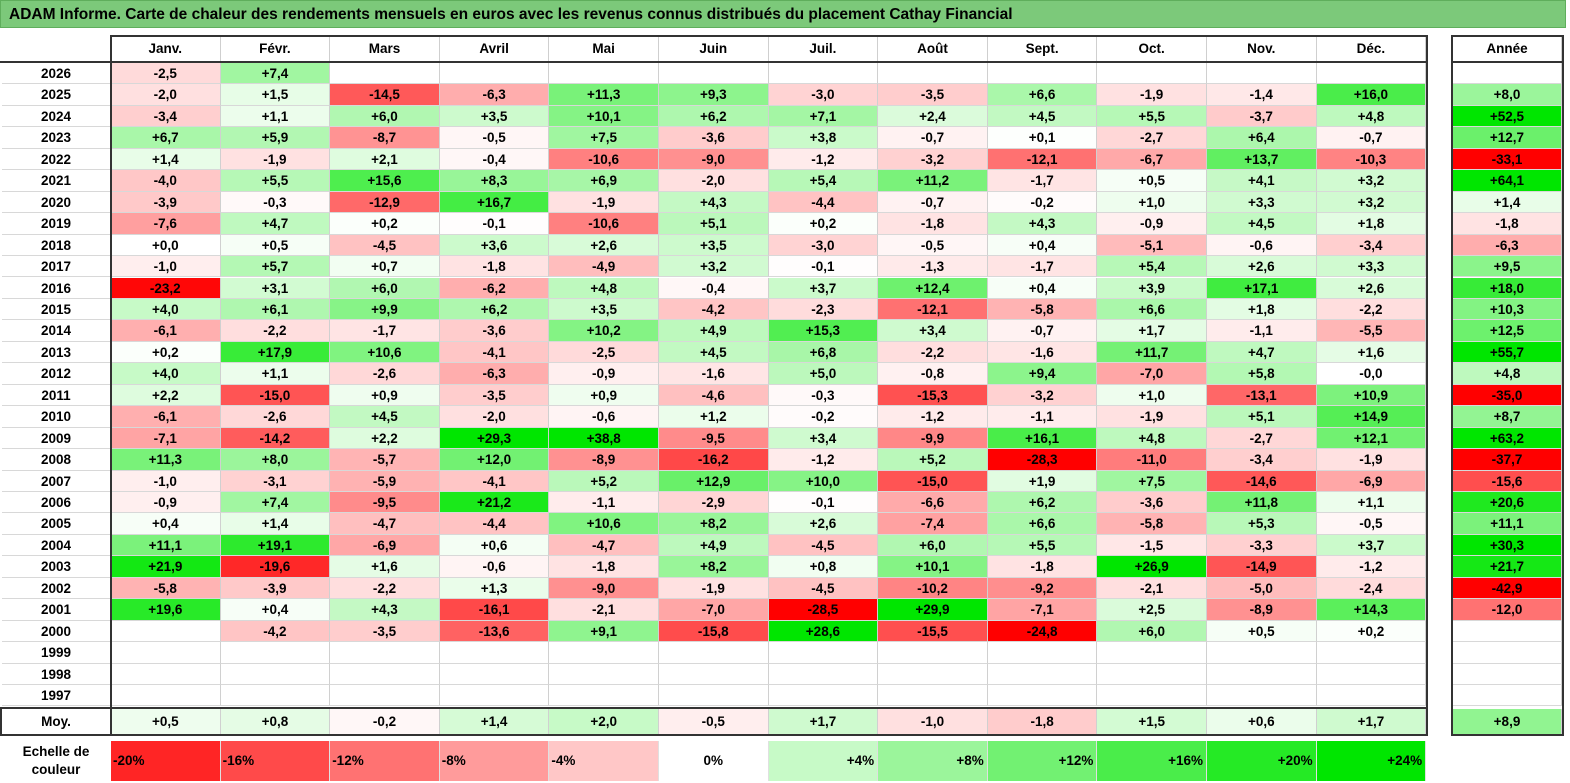 This screenshot has width=1570, height=783. I want to click on year-label: 2024, so click(56, 116).